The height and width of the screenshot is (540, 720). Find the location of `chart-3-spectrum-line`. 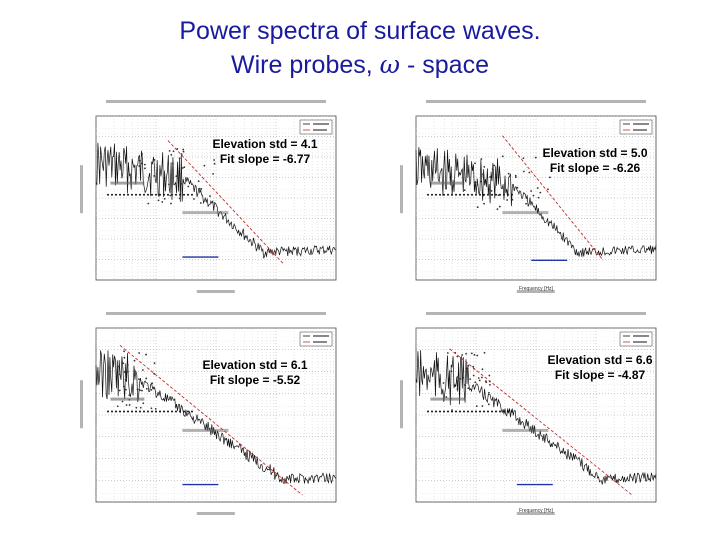

chart-3-spectrum-line is located at coordinates (216, 417).